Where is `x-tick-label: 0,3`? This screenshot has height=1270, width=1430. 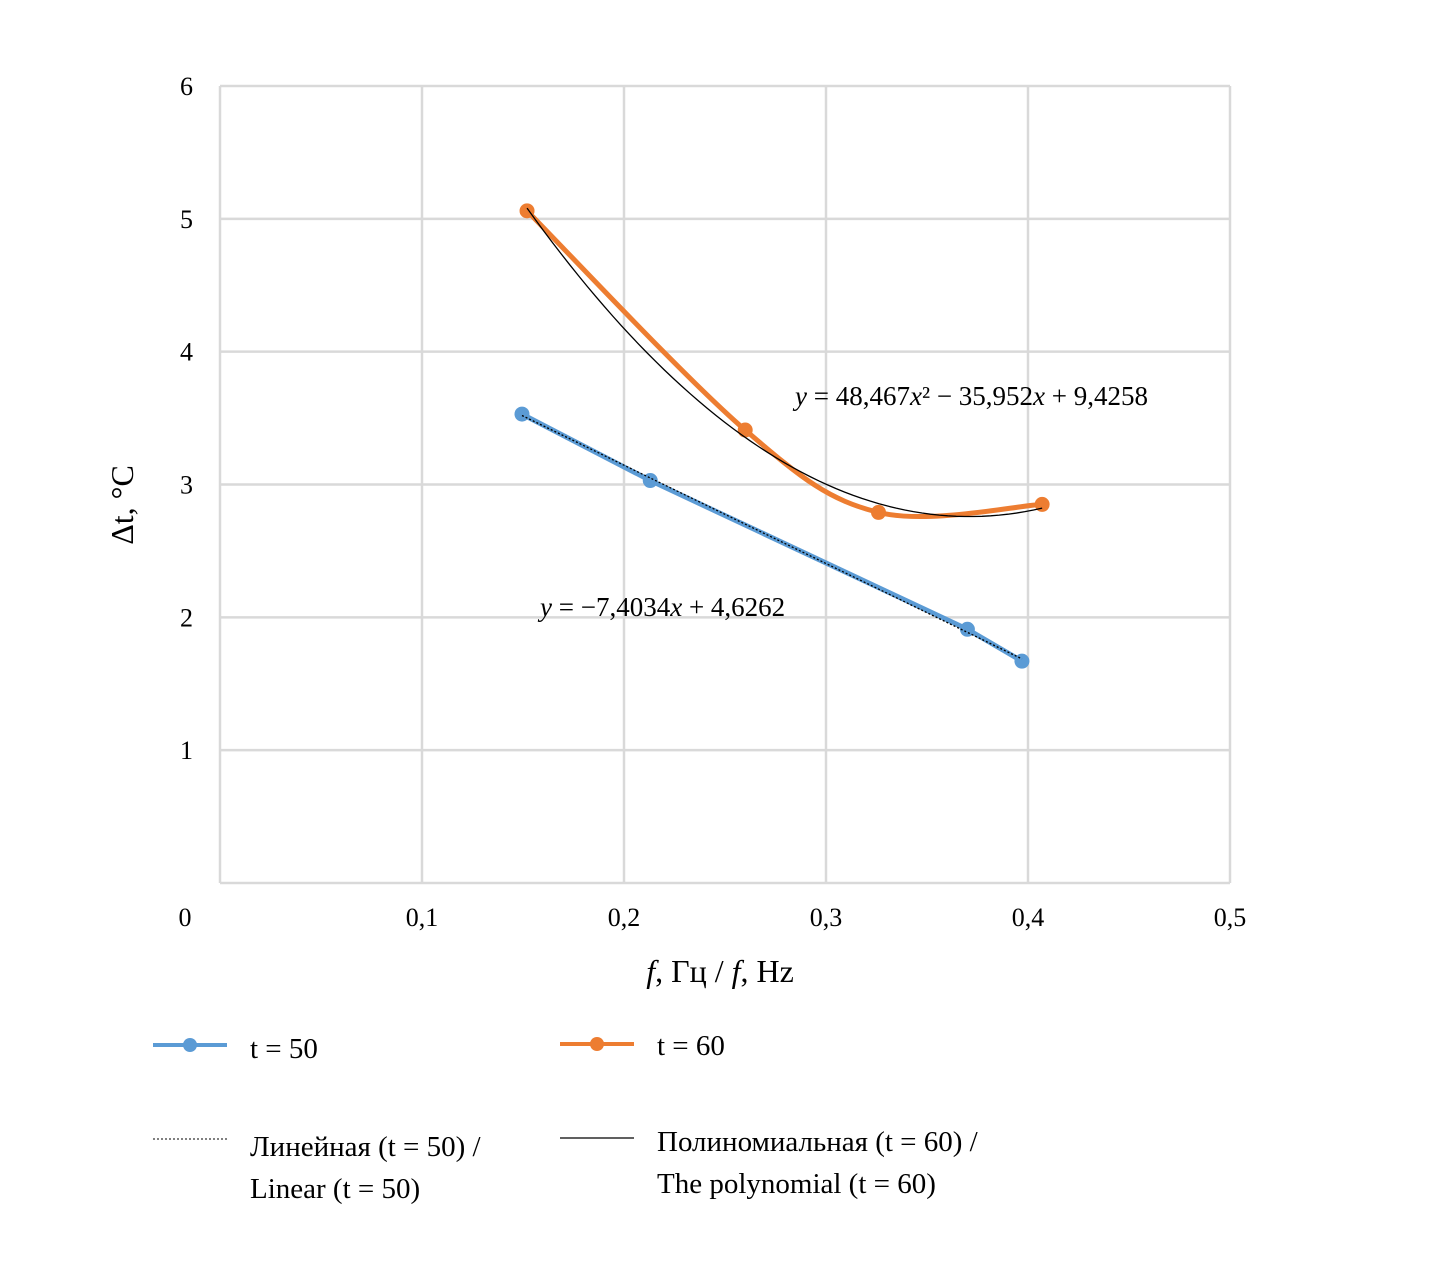 x-tick-label: 0,3 is located at coordinates (826, 917).